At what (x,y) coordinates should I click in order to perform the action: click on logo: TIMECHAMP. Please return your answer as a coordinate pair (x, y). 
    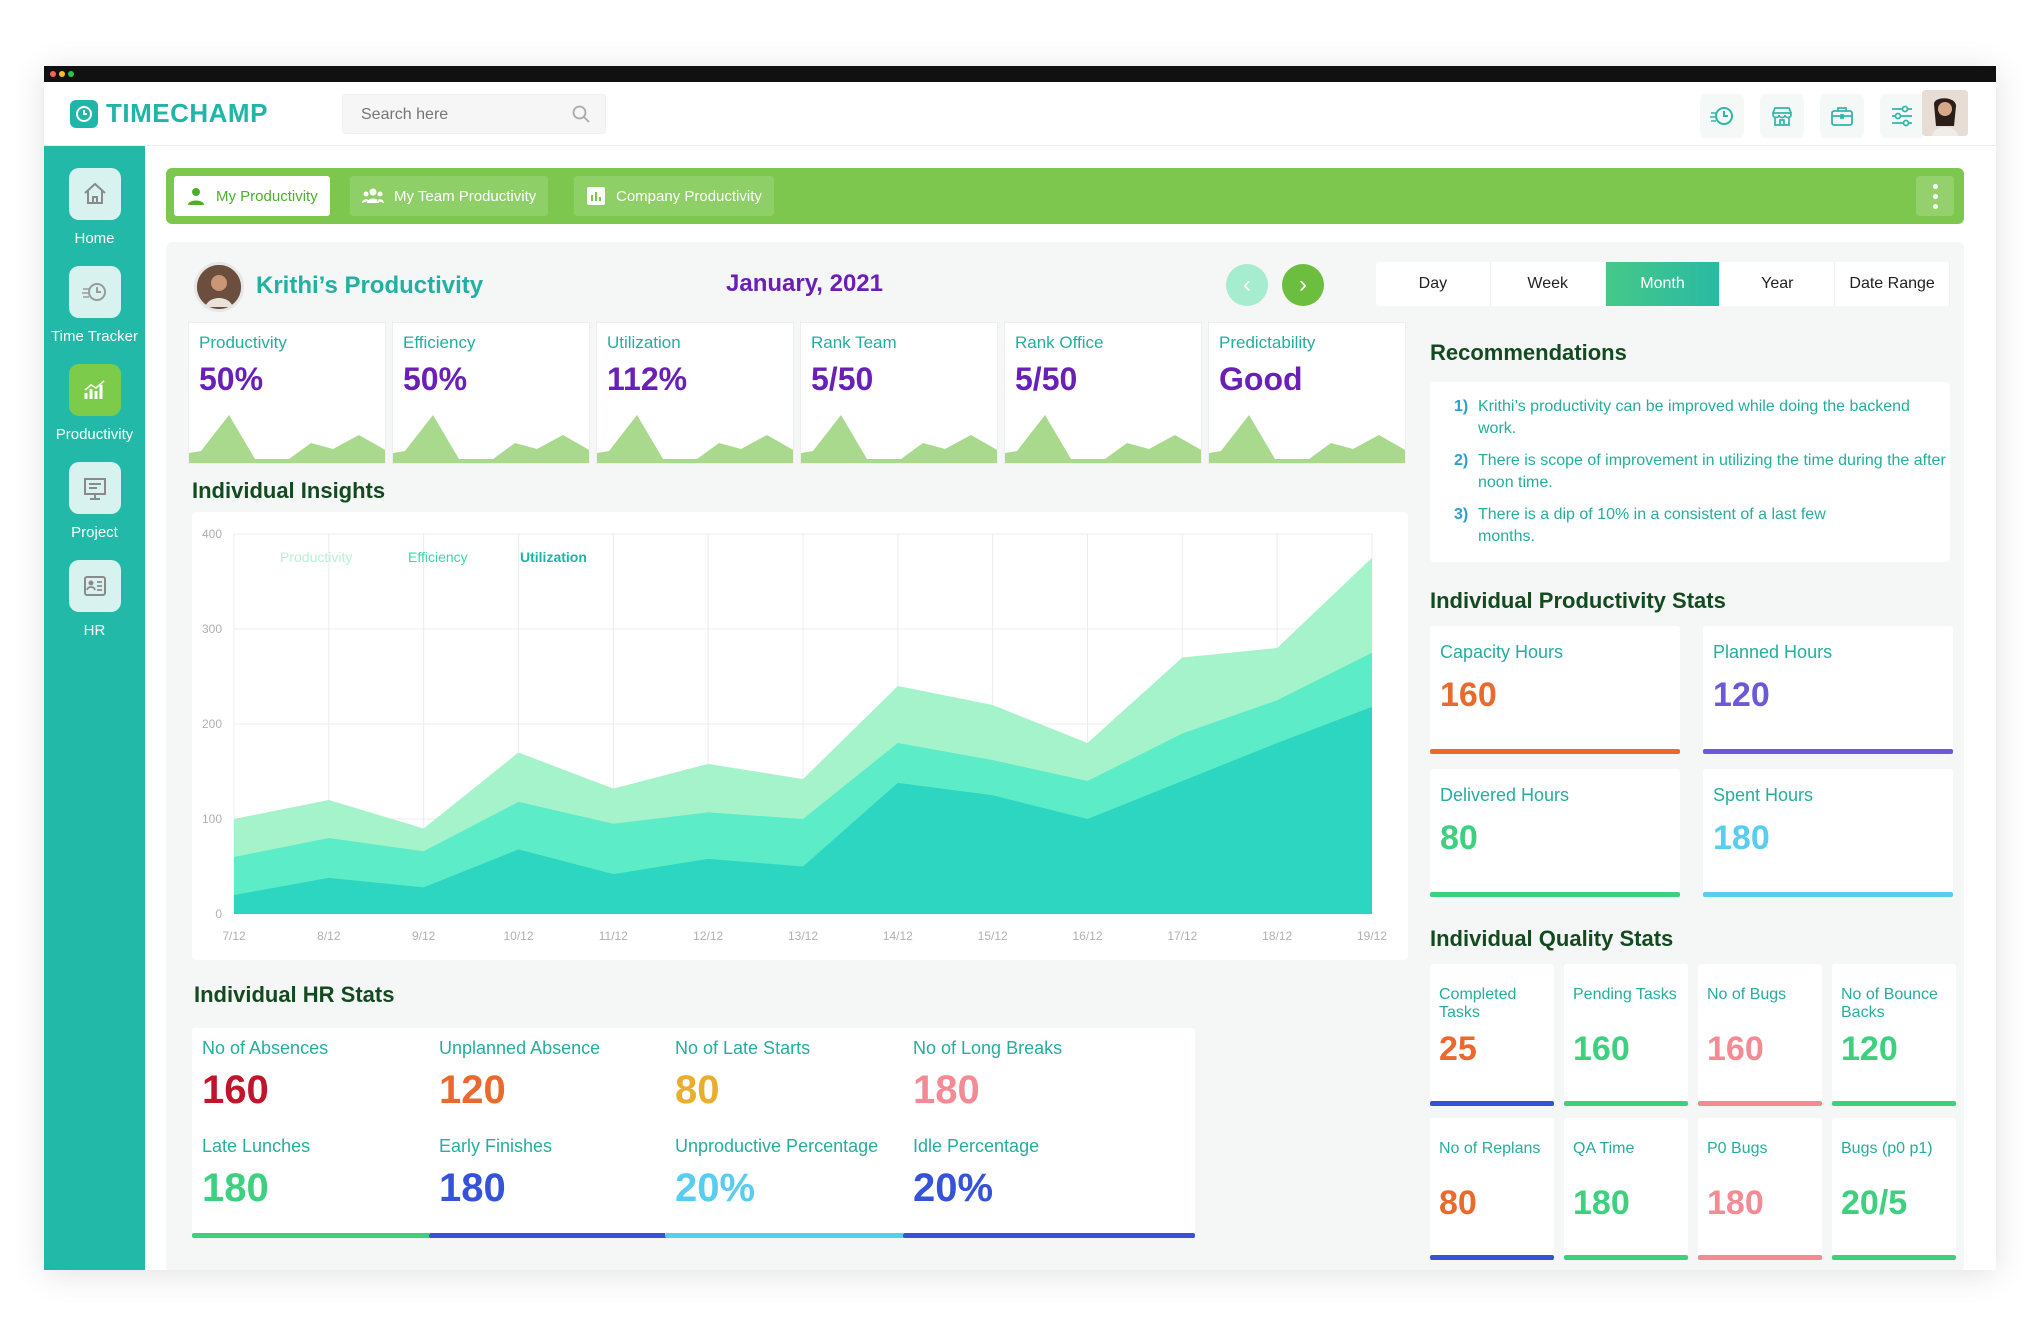
    Looking at the image, I should click on (169, 113).